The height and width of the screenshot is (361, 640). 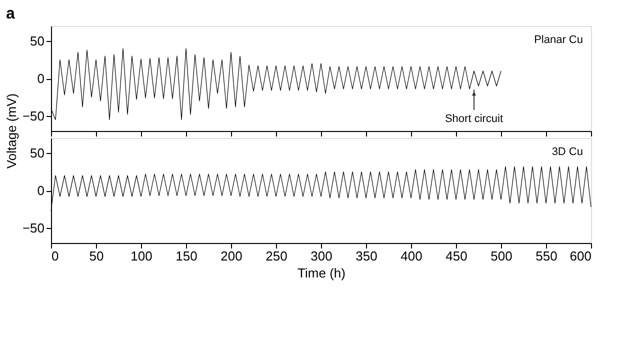 I want to click on x-tick-label: 300, so click(x=321, y=256).